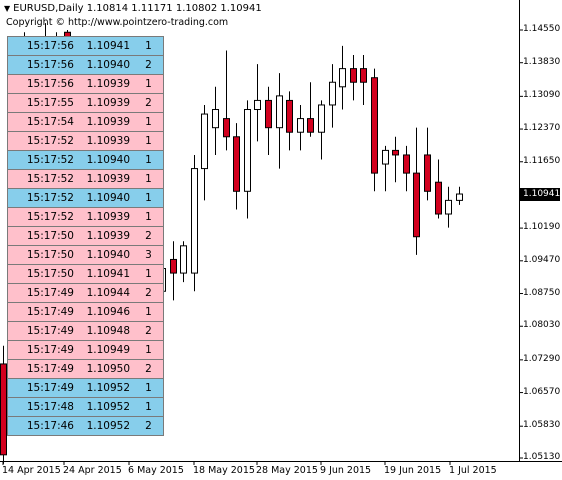  What do you see at coordinates (156, 470) in the screenshot?
I see `date-tick-label: 6 May 2015` at bounding box center [156, 470].